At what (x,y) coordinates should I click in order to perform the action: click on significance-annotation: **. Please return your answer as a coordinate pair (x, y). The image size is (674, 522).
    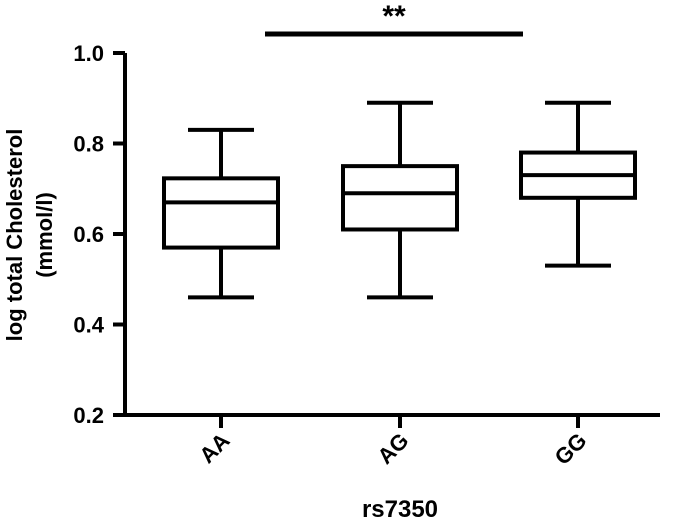
    Looking at the image, I should click on (394, 18).